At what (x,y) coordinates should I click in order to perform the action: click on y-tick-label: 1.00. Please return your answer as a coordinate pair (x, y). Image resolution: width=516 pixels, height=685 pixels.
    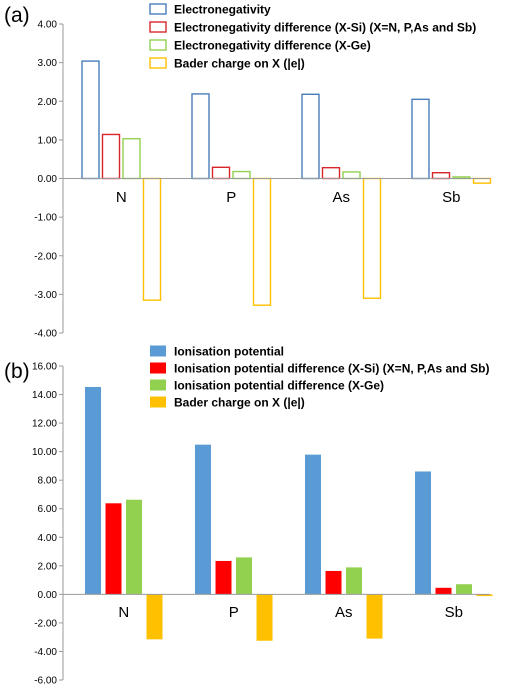
    Looking at the image, I should click on (48, 140).